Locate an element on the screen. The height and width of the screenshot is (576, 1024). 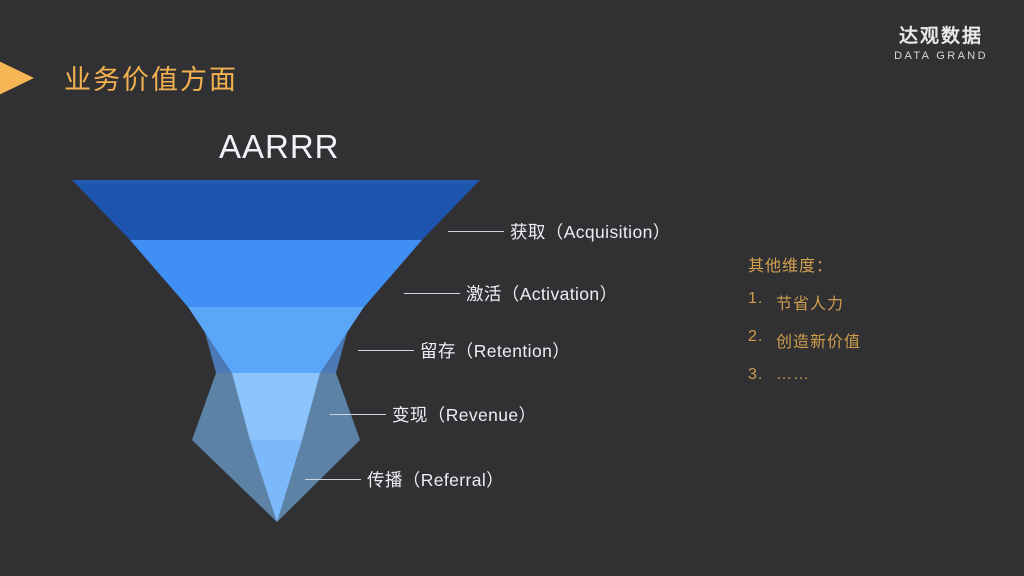
diagram-heading: AARRR is located at coordinates (279, 146).